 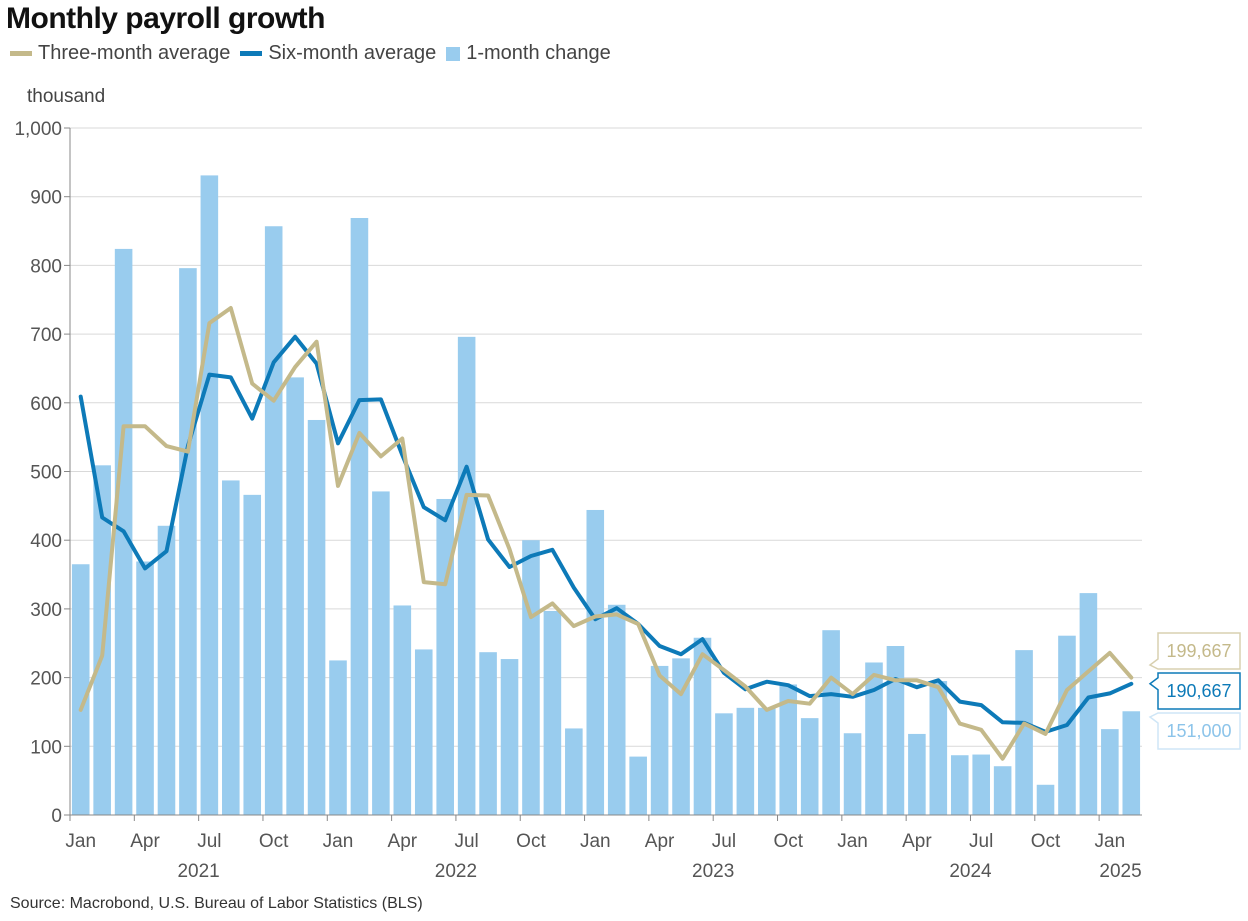 I want to click on y-tick-label: 700, so click(x=46, y=335).